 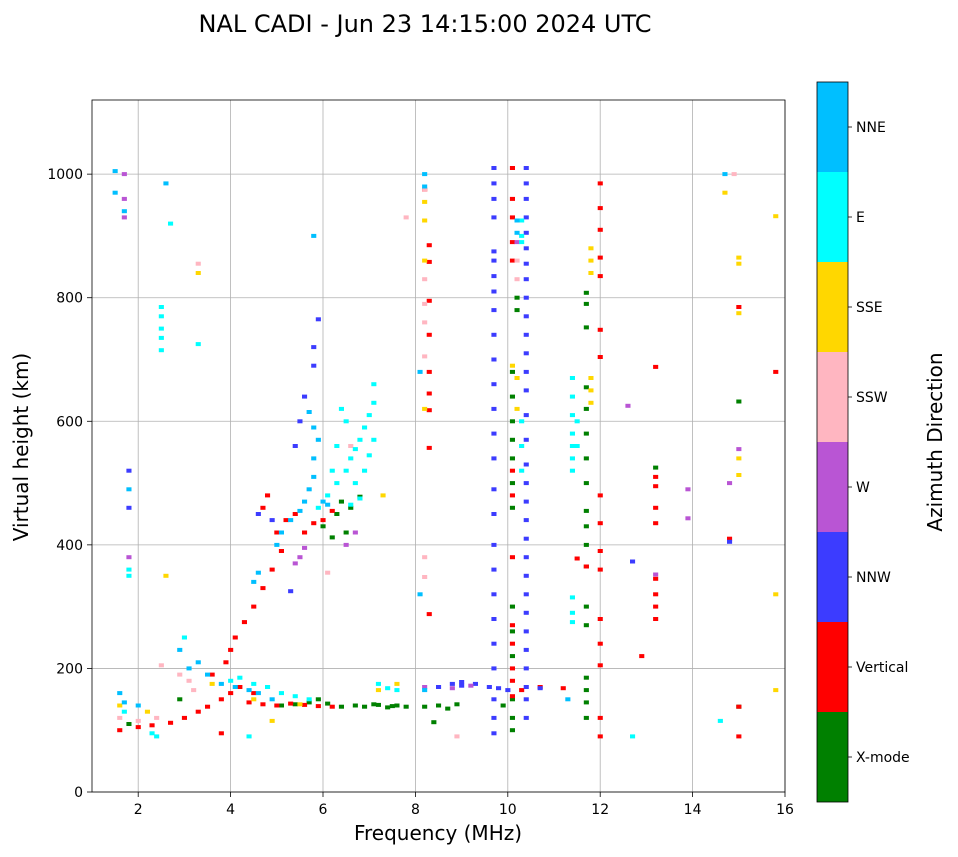 I want to click on x-tick-label: 2, so click(x=138, y=810).